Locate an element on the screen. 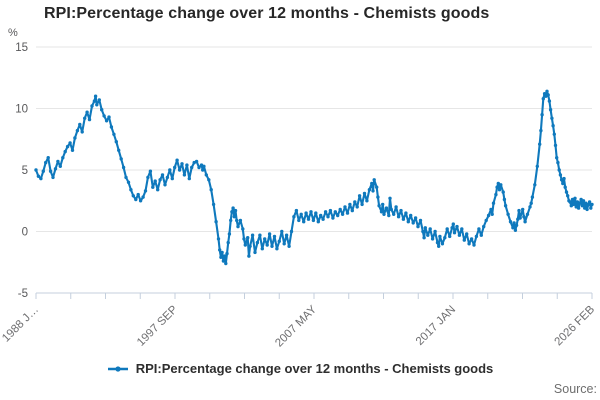 Image resolution: width=600 pixels, height=400 pixels. y-tick-label-10: 10 is located at coordinates (21, 110).